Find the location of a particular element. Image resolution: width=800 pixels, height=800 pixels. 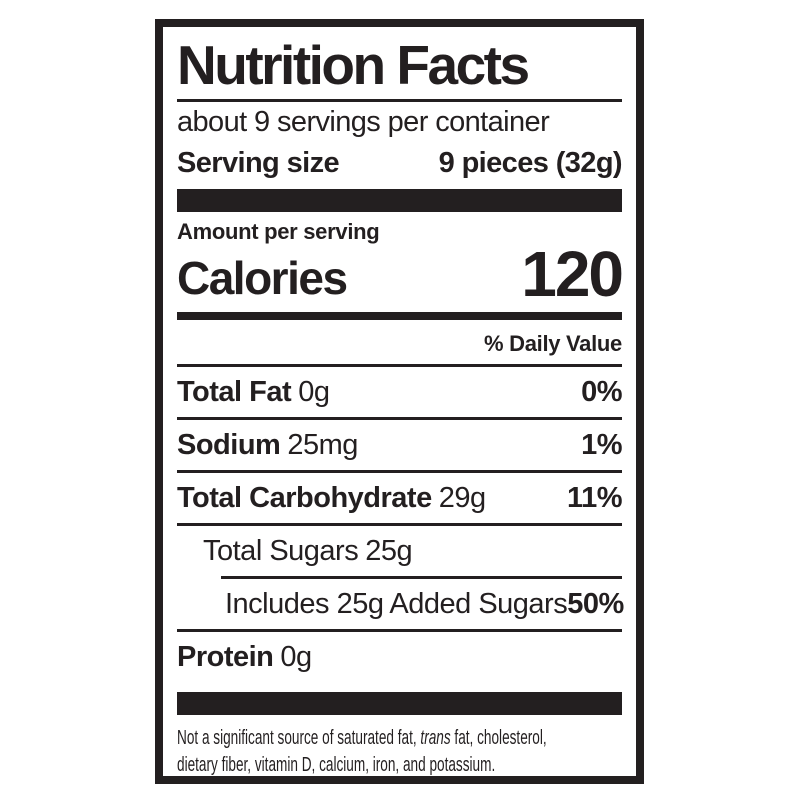

nutrient-daily-value: 50% is located at coordinates (595, 604).